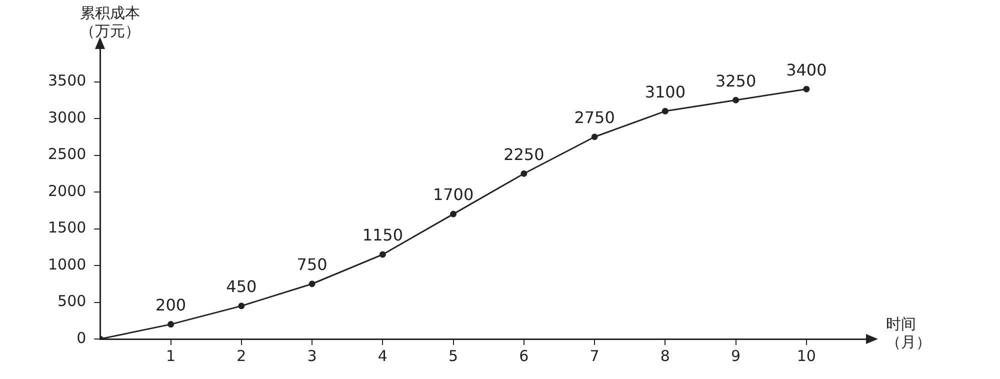 The width and height of the screenshot is (1000, 379). What do you see at coordinates (67, 227) in the screenshot?
I see `y-tick-label: 1500` at bounding box center [67, 227].